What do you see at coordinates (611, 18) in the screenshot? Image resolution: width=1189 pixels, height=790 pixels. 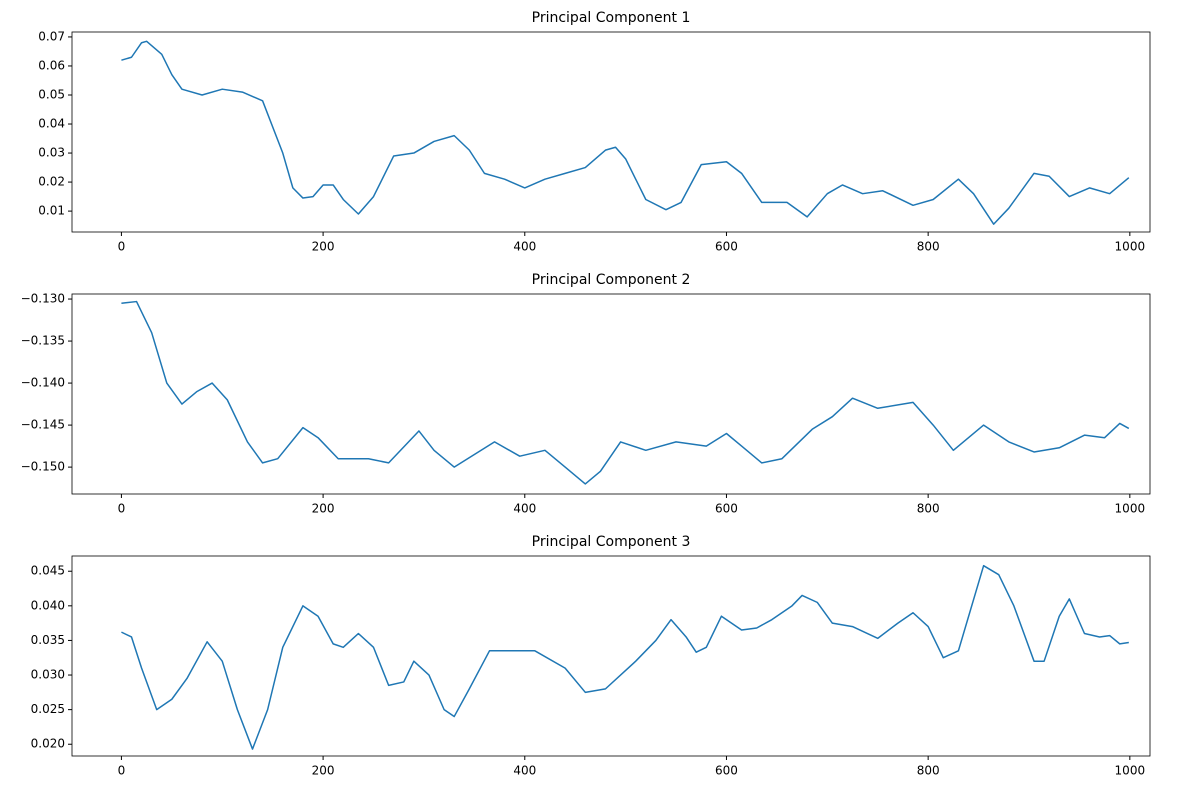 I see `chart-title: Principal Component 1` at bounding box center [611, 18].